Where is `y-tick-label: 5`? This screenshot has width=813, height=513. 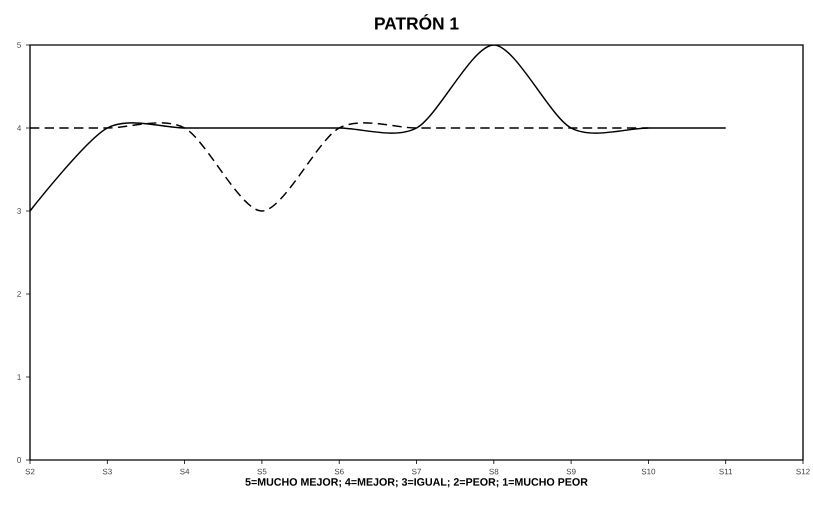
y-tick-label: 5 is located at coordinates (19, 45).